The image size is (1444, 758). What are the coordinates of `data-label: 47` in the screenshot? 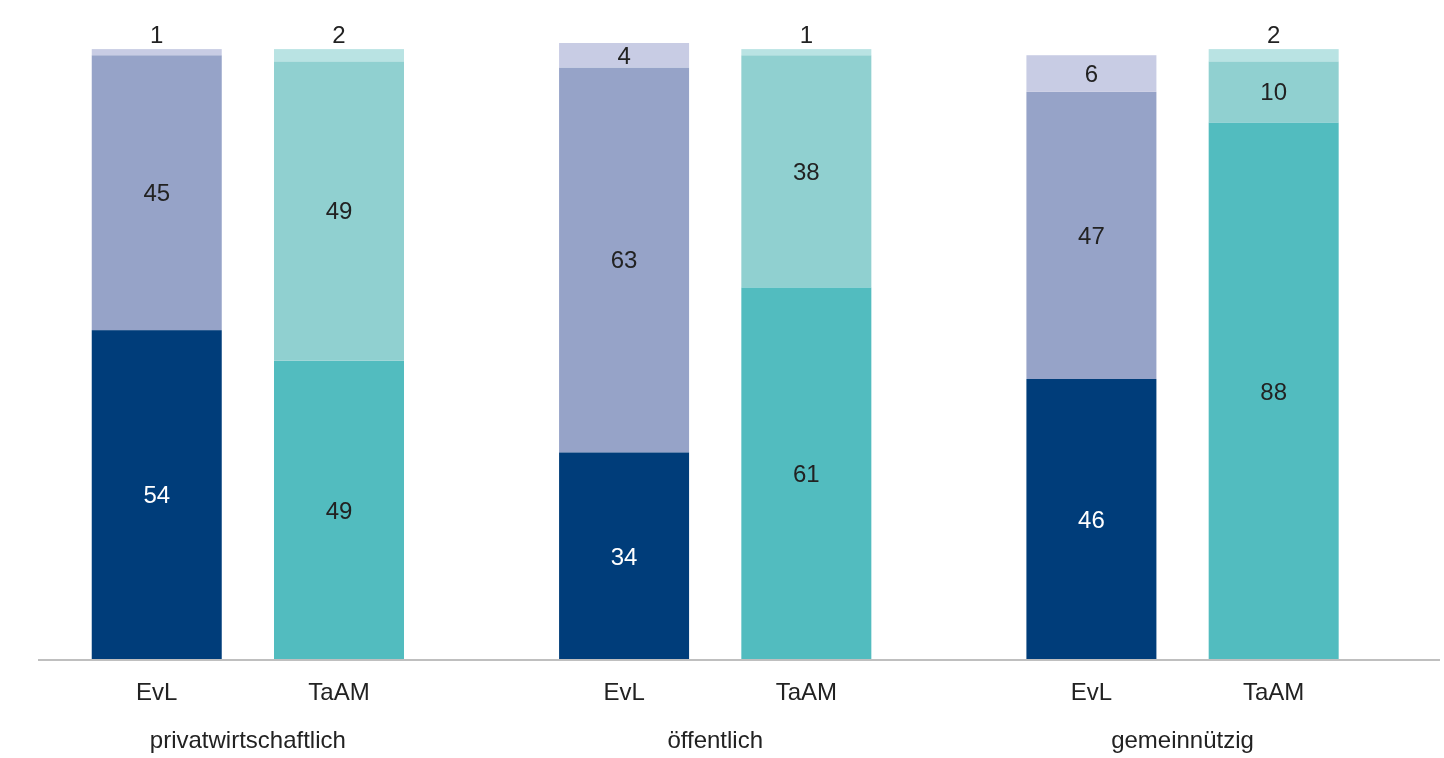 It's located at (1091, 235).